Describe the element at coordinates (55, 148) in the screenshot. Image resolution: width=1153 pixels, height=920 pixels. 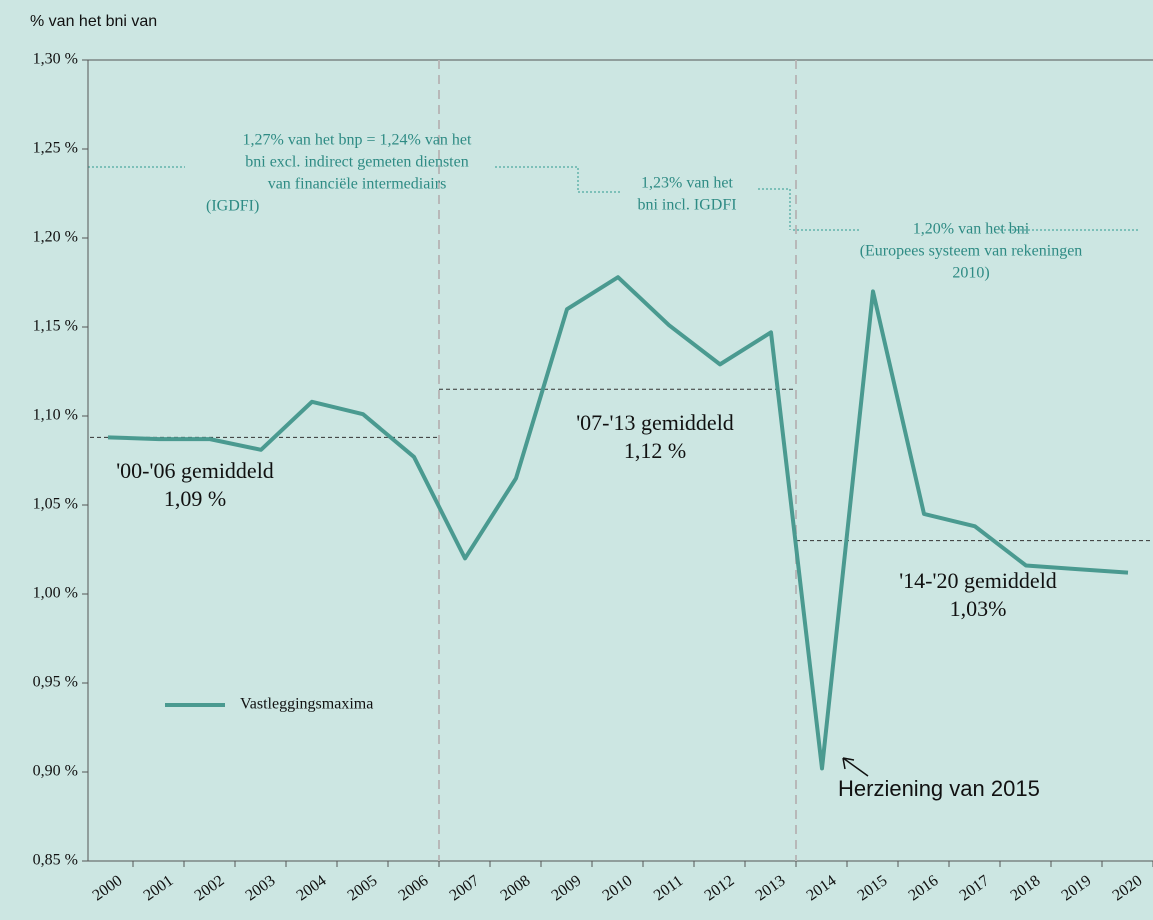
I see `y-tick-label: 1,25 %` at that location.